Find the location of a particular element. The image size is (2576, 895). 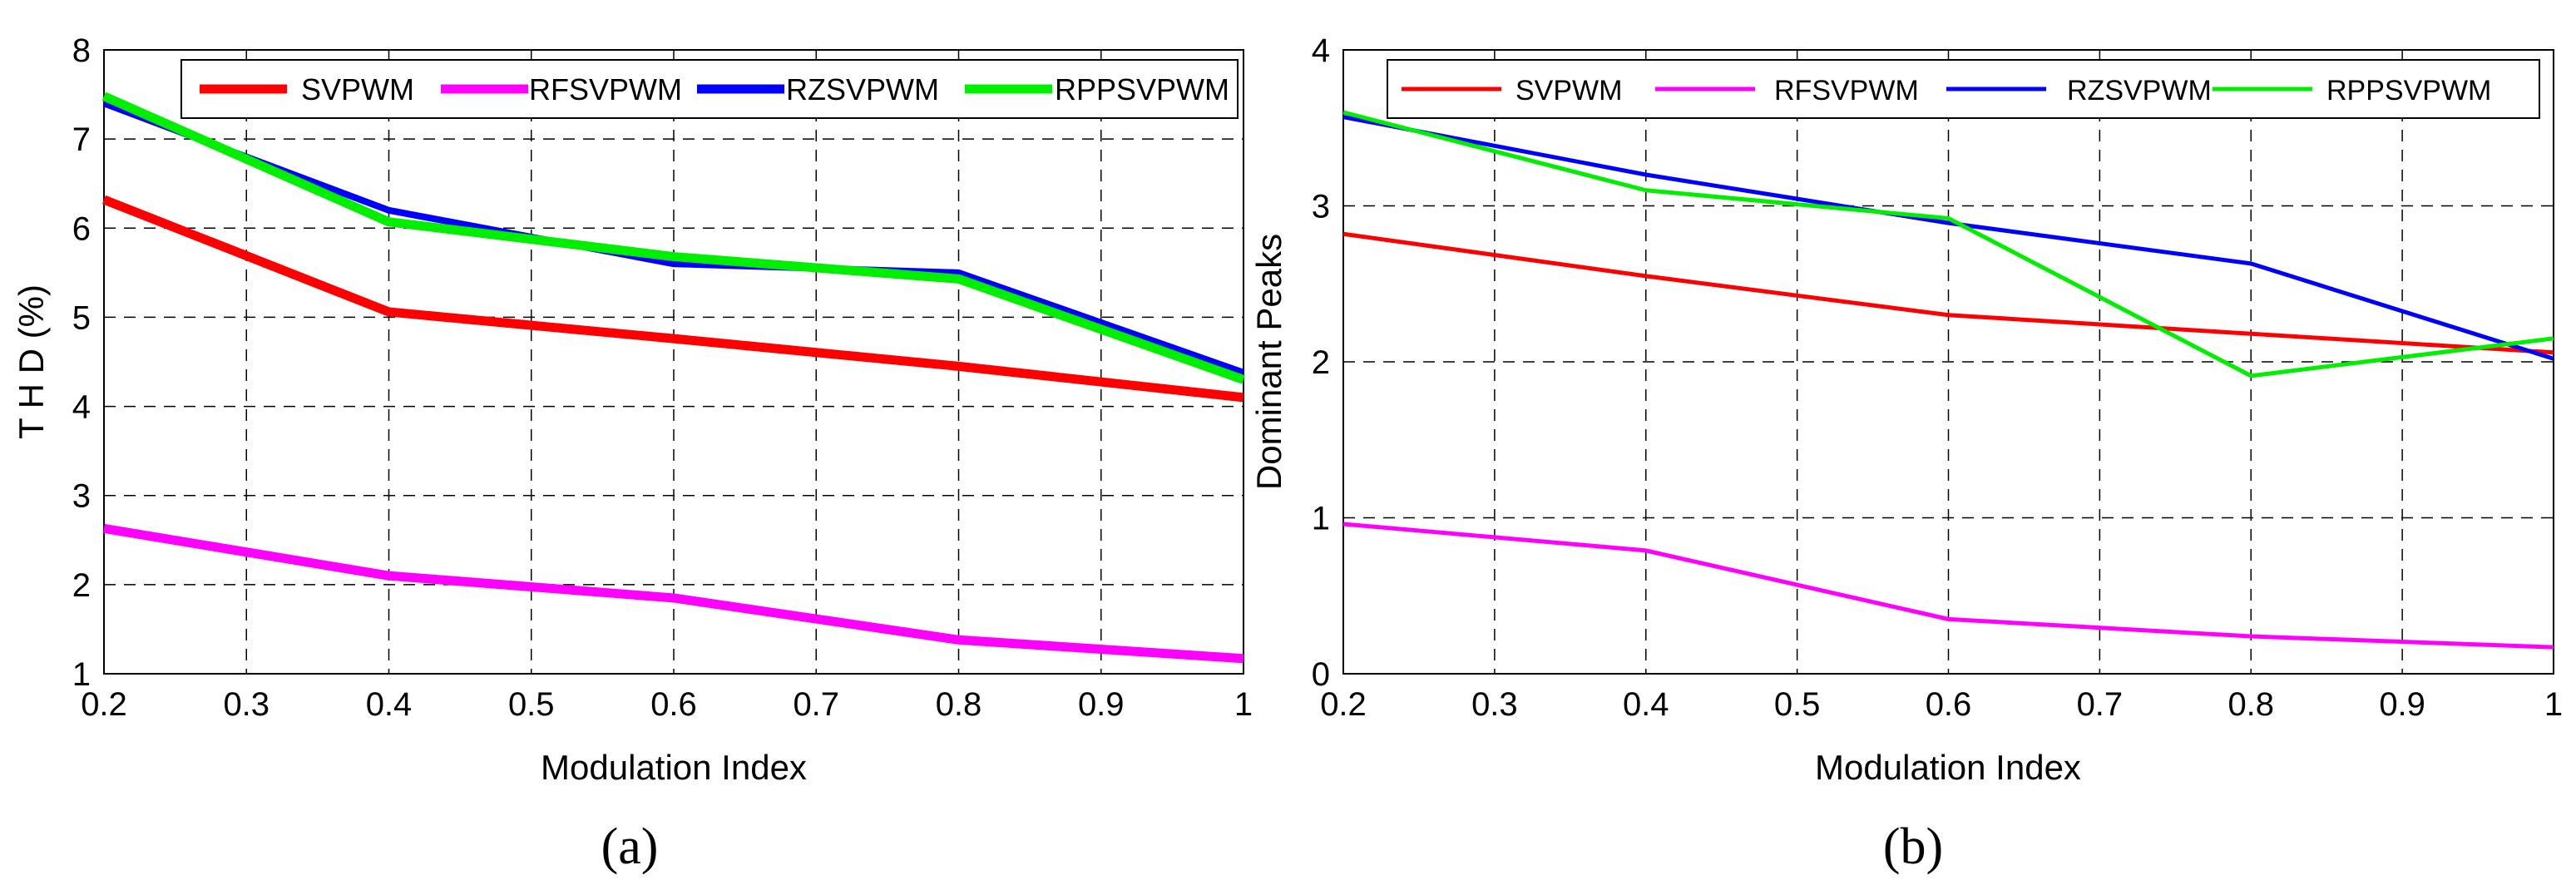

panel-label-b: (b) is located at coordinates (1913, 847).